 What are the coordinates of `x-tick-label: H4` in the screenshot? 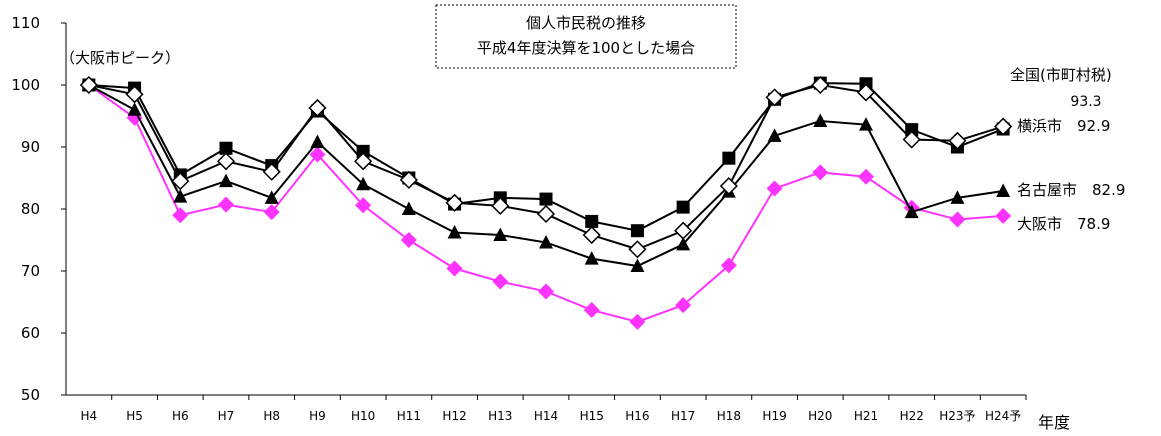 It's located at (89, 416).